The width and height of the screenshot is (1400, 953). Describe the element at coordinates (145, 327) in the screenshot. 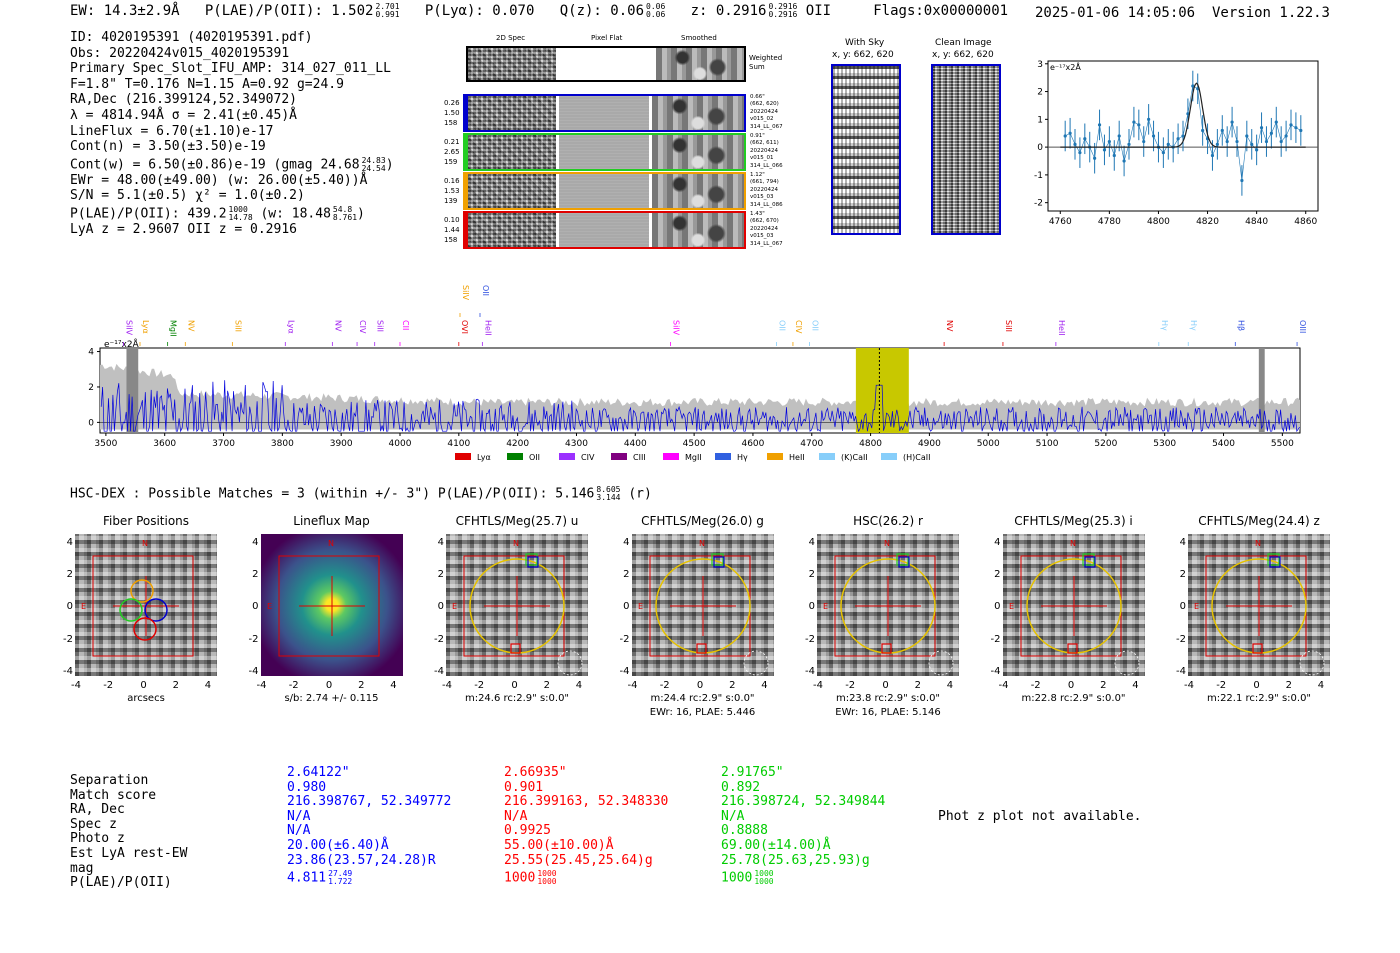

I see `full-line-label: Lyα` at that location.